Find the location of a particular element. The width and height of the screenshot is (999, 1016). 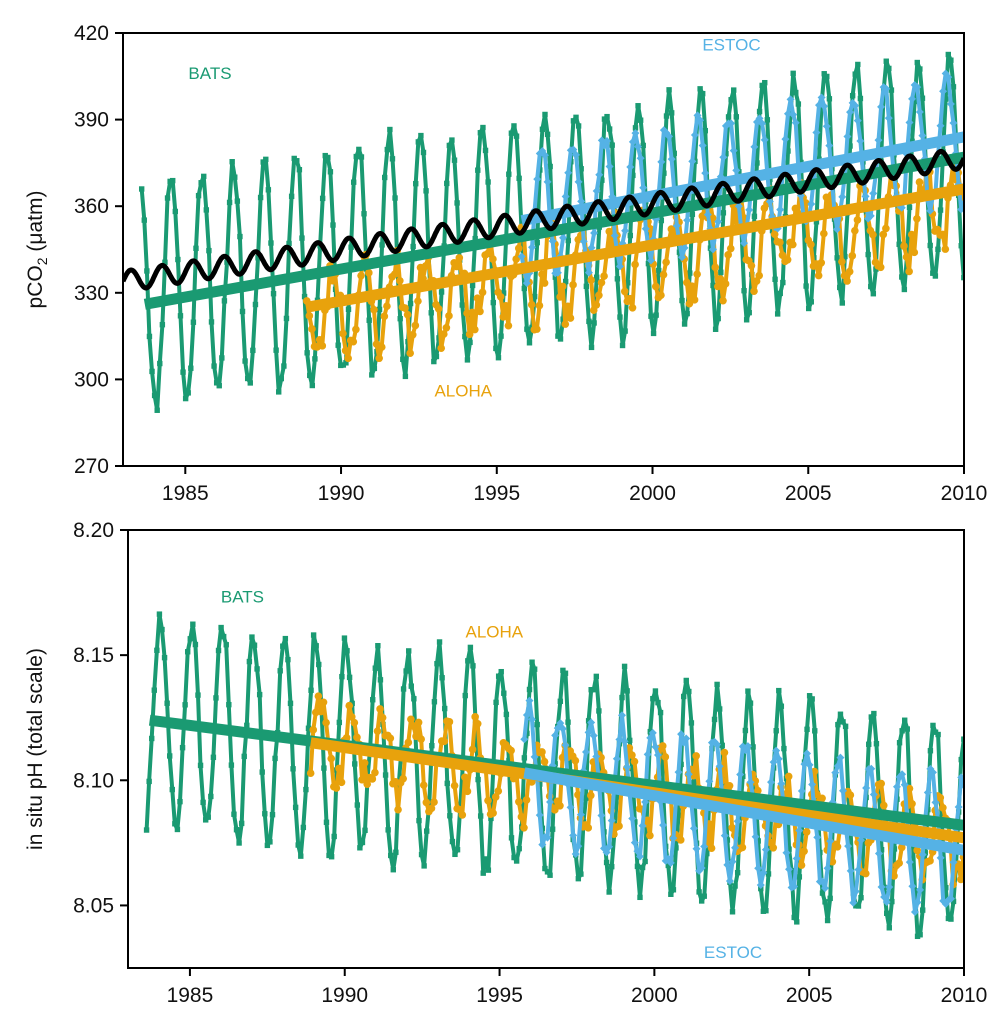

y-tick-label: 8.20 is located at coordinates (93, 530).